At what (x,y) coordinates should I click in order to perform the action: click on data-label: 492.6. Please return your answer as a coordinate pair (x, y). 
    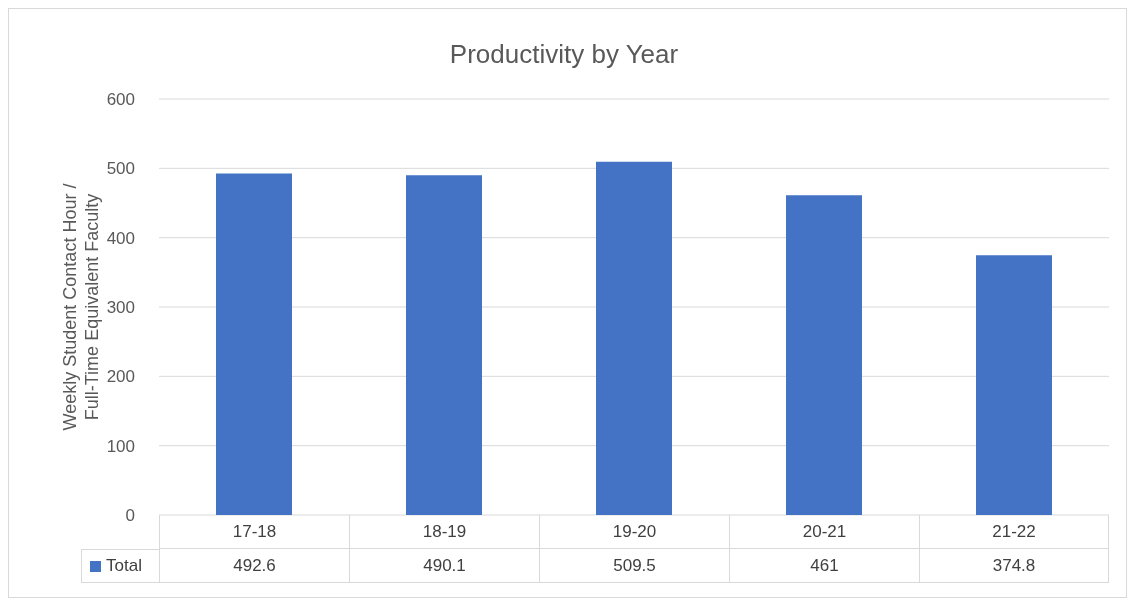
    Looking at the image, I should click on (254, 566).